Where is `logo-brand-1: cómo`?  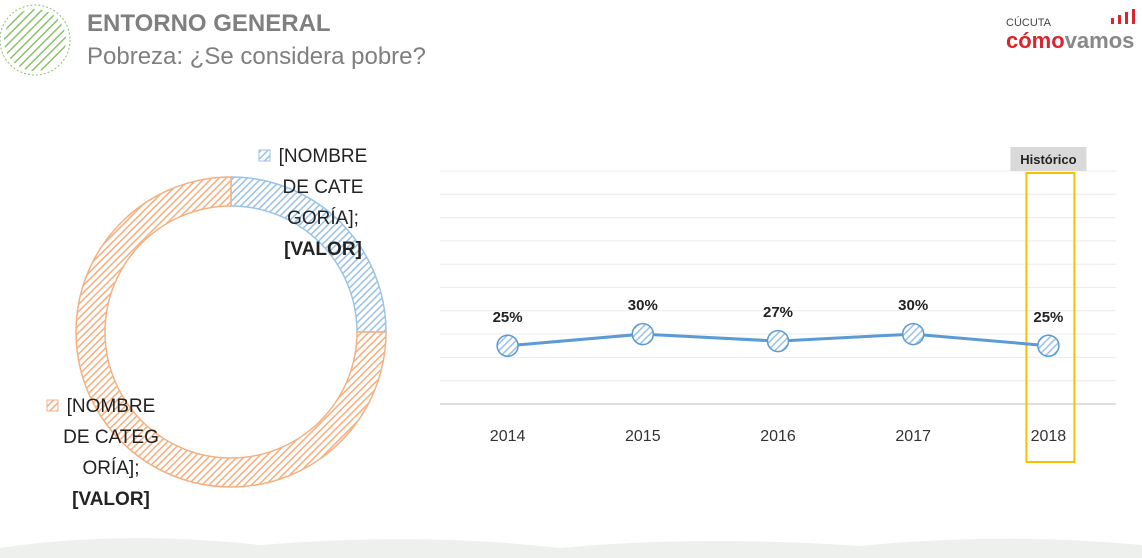
logo-brand-1: cómo is located at coordinates (1035, 40).